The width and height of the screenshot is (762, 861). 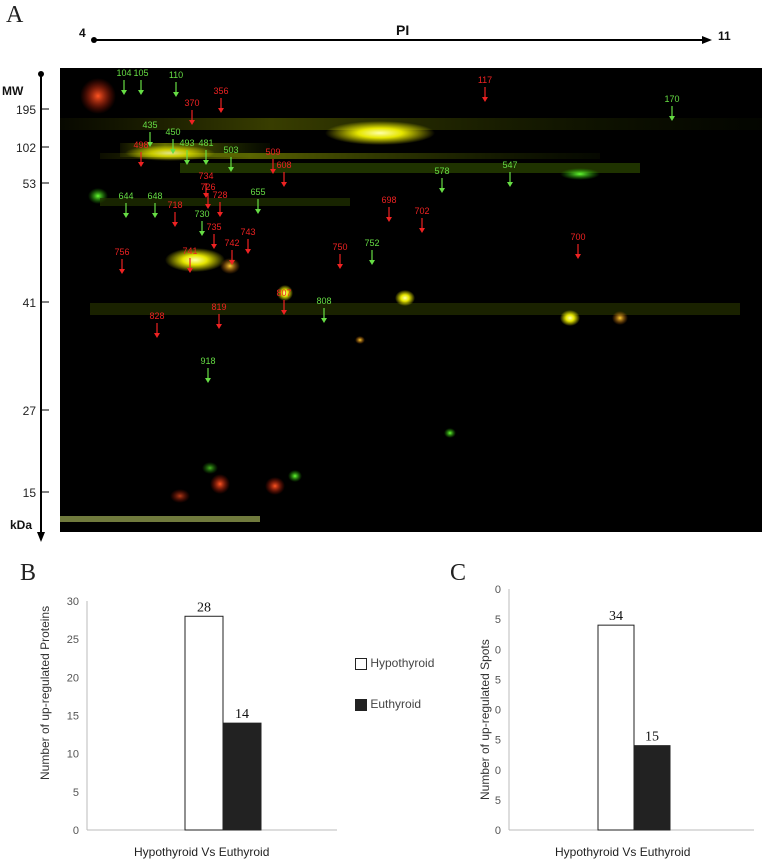 I want to click on mw-tick-53: 53, so click(x=29, y=184).